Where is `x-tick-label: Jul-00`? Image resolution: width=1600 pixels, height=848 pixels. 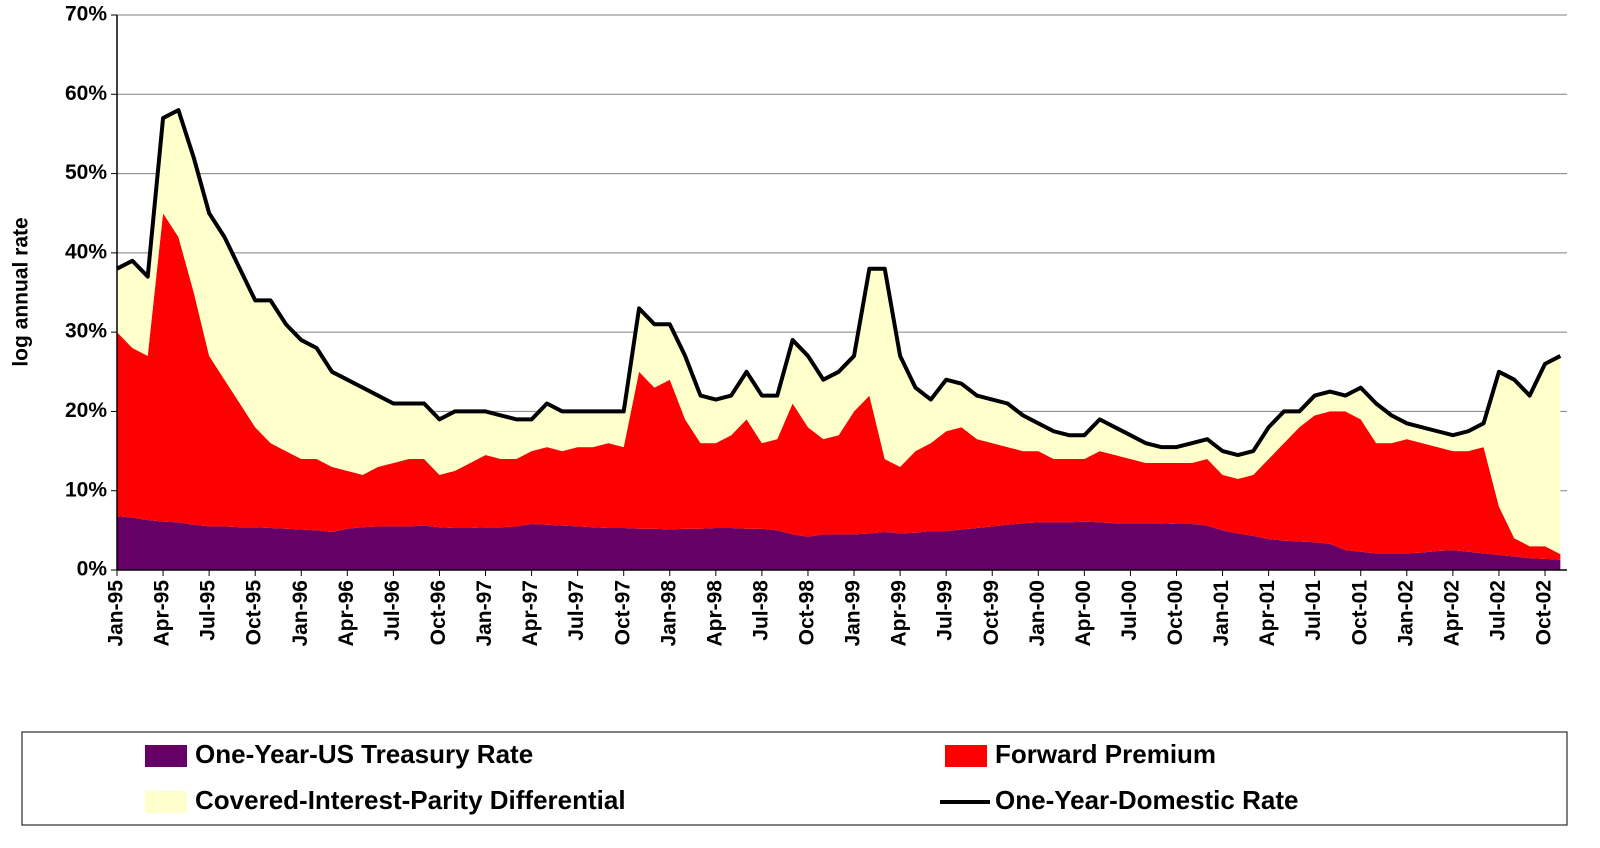
x-tick-label: Jul-00 is located at coordinates (1129, 610).